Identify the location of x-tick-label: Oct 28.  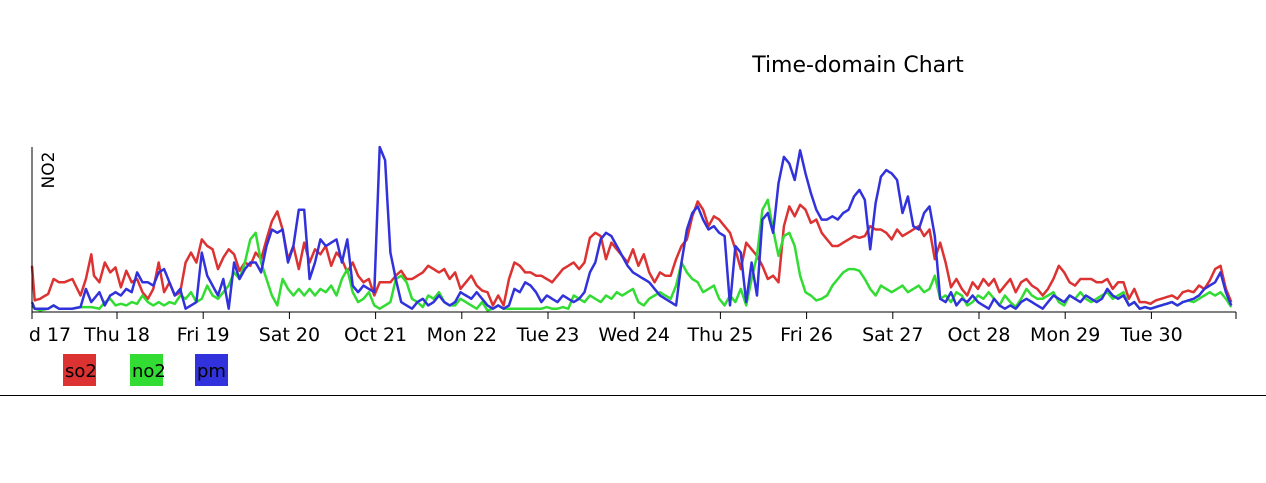
(978, 335).